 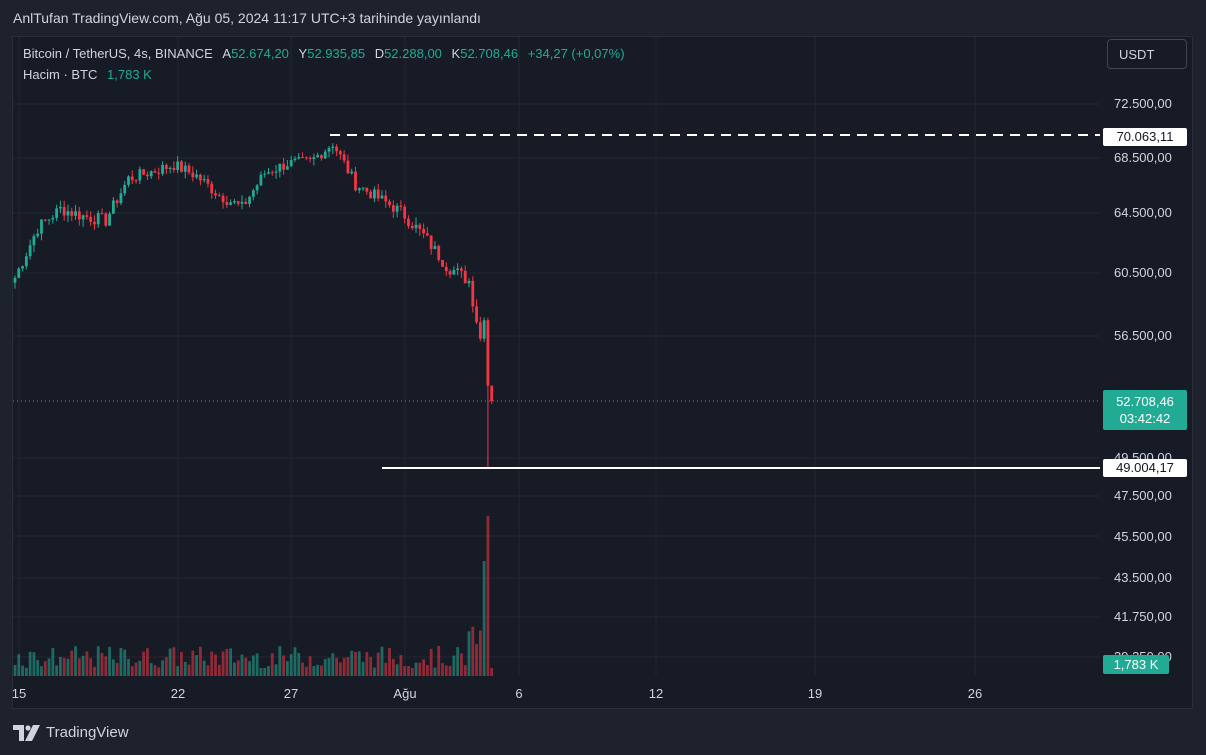 I want to click on low-level-tag: 49.004,17, so click(x=1145, y=468).